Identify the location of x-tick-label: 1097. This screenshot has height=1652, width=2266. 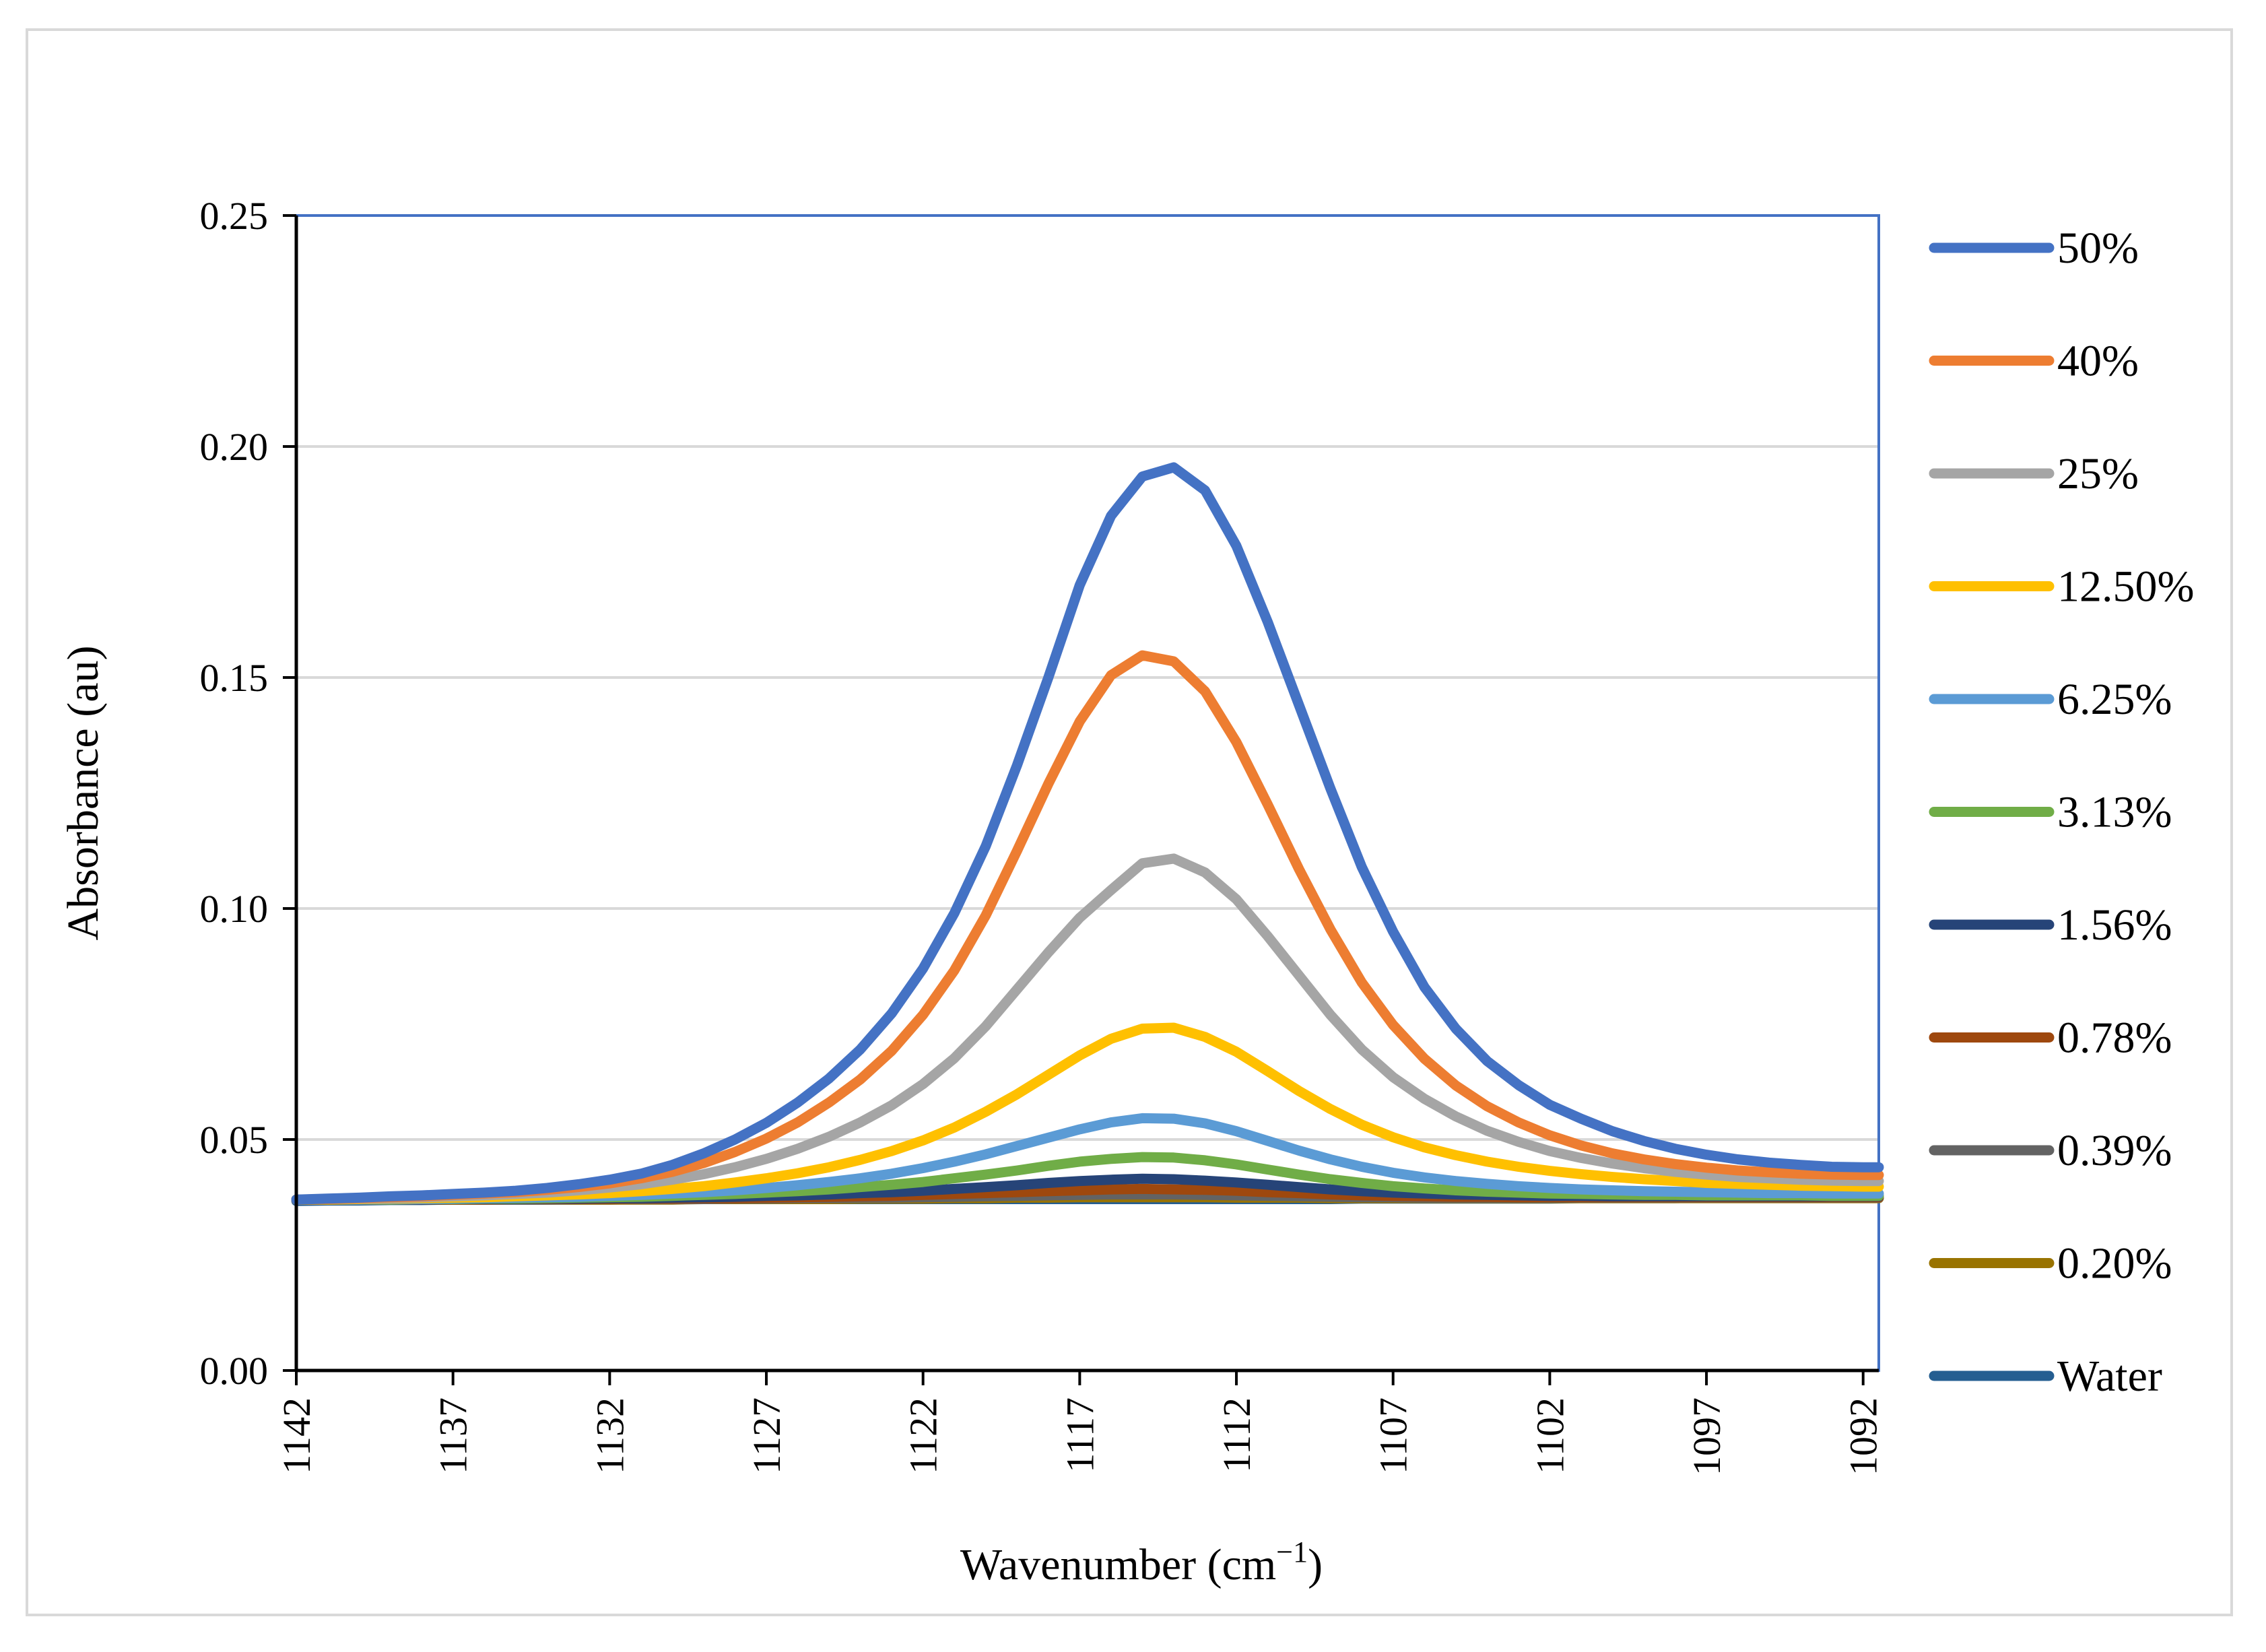
(1707, 1436).